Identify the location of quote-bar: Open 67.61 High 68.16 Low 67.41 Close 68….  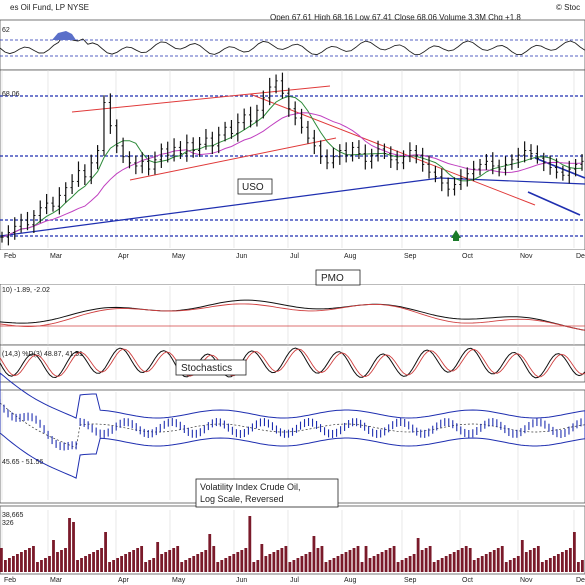
(395, 17).